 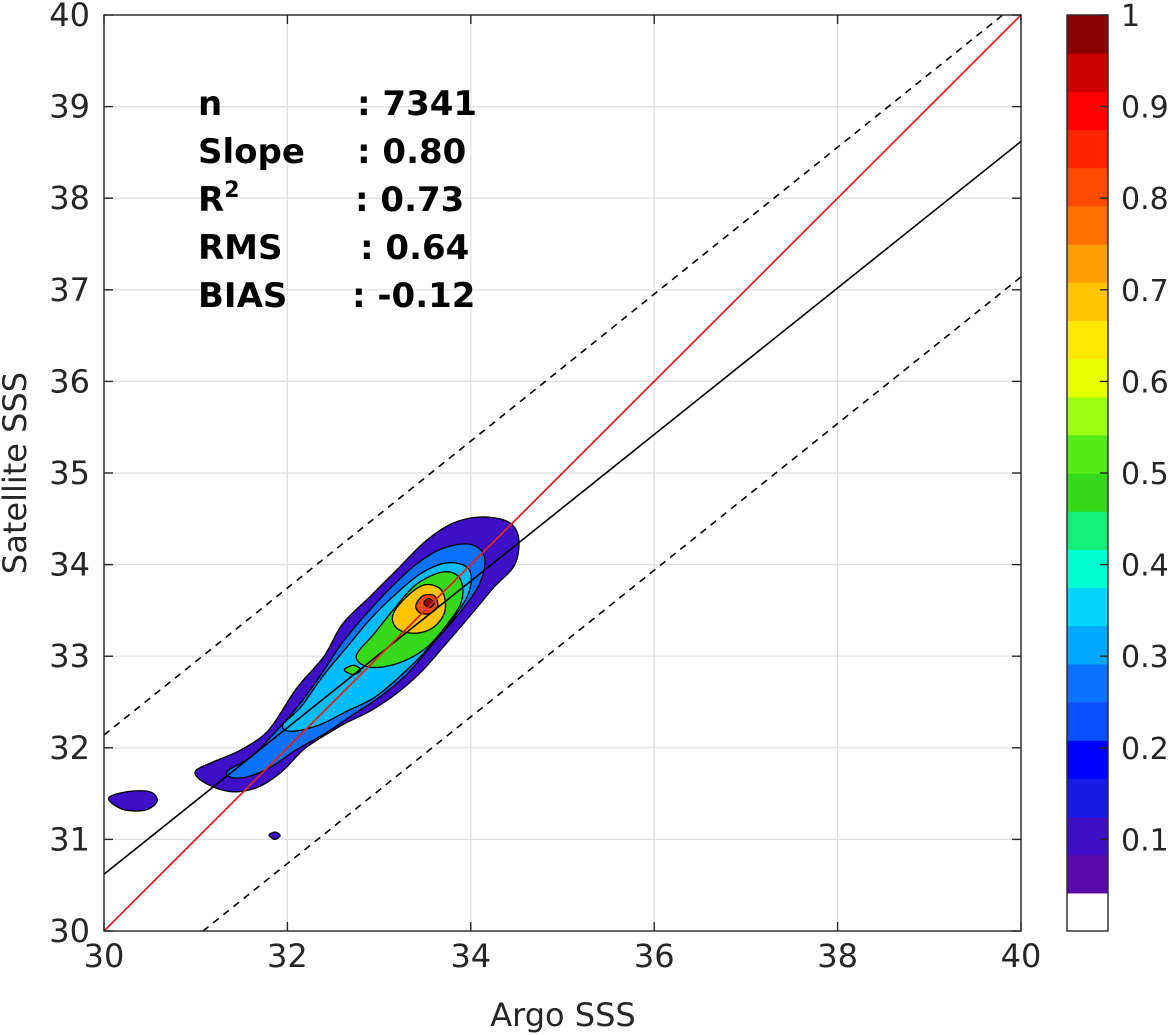 What do you see at coordinates (69, 565) in the screenshot?
I see `y-tick-label: 34` at bounding box center [69, 565].